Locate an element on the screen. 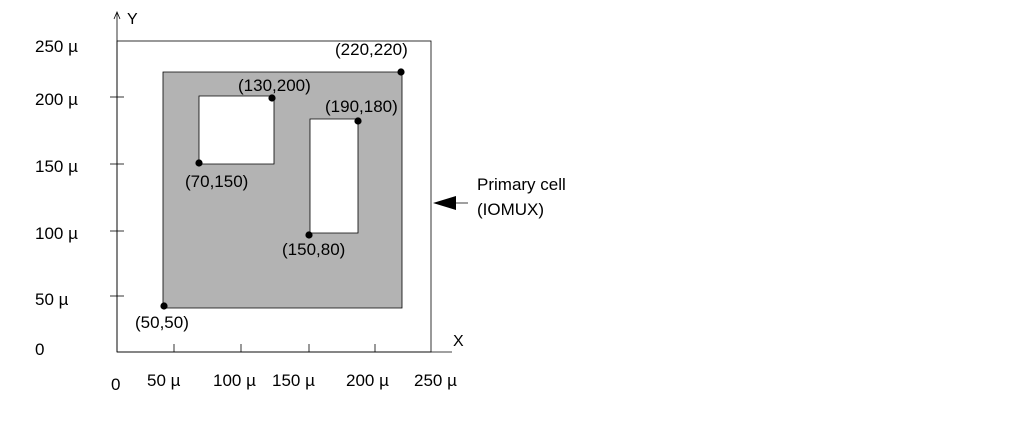 The width and height of the screenshot is (1025, 444). primary-cell-sublabel: (IOMUX) is located at coordinates (510, 209).